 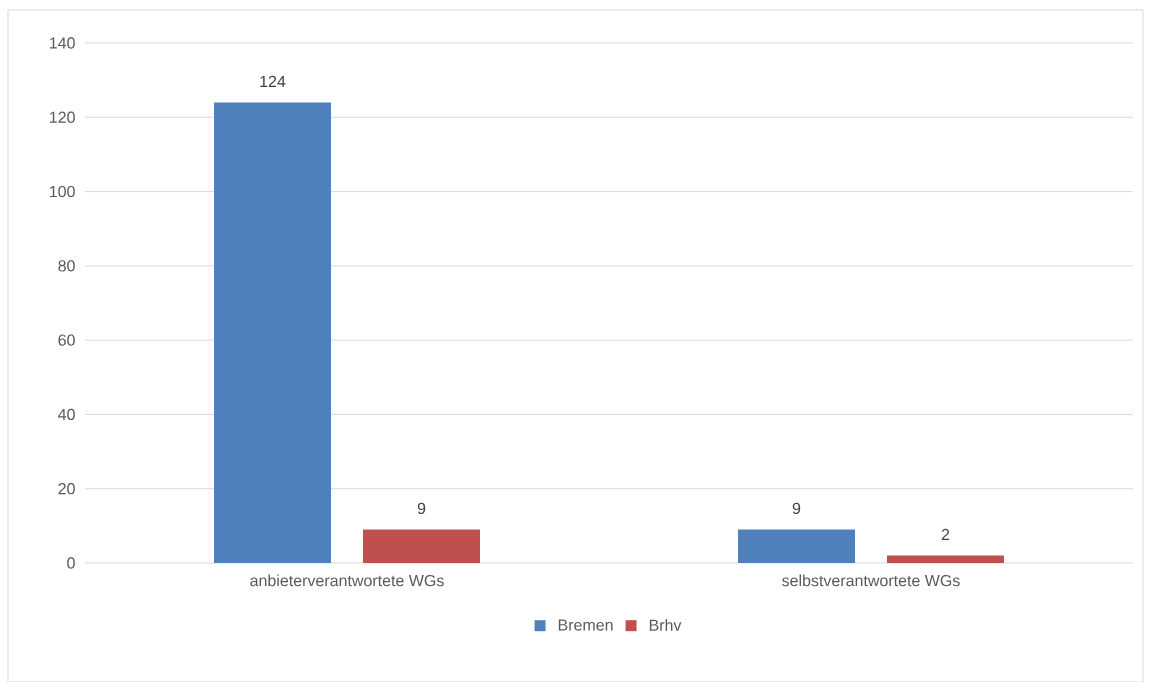 What do you see at coordinates (273, 81) in the screenshot?
I see `data-label: 124` at bounding box center [273, 81].